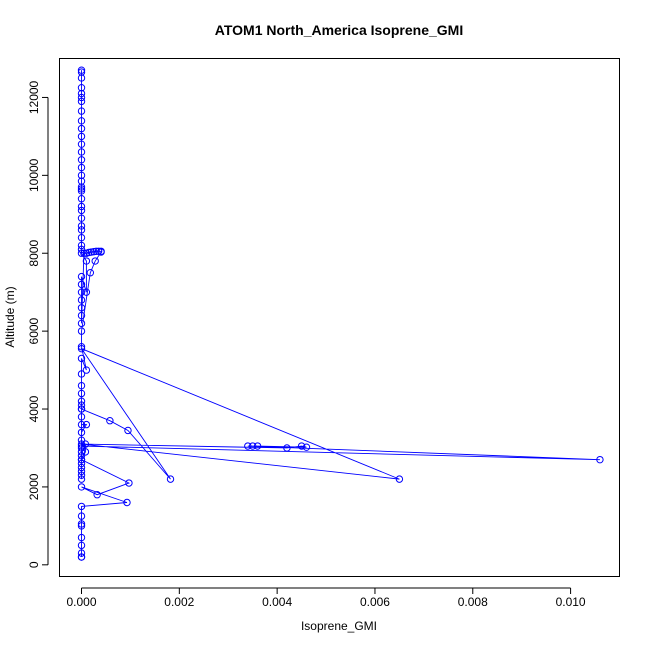 The height and width of the screenshot is (650, 650). I want to click on y-axis: 0 2000 4000 6000 8000 10000 12000, so click(38, 324).